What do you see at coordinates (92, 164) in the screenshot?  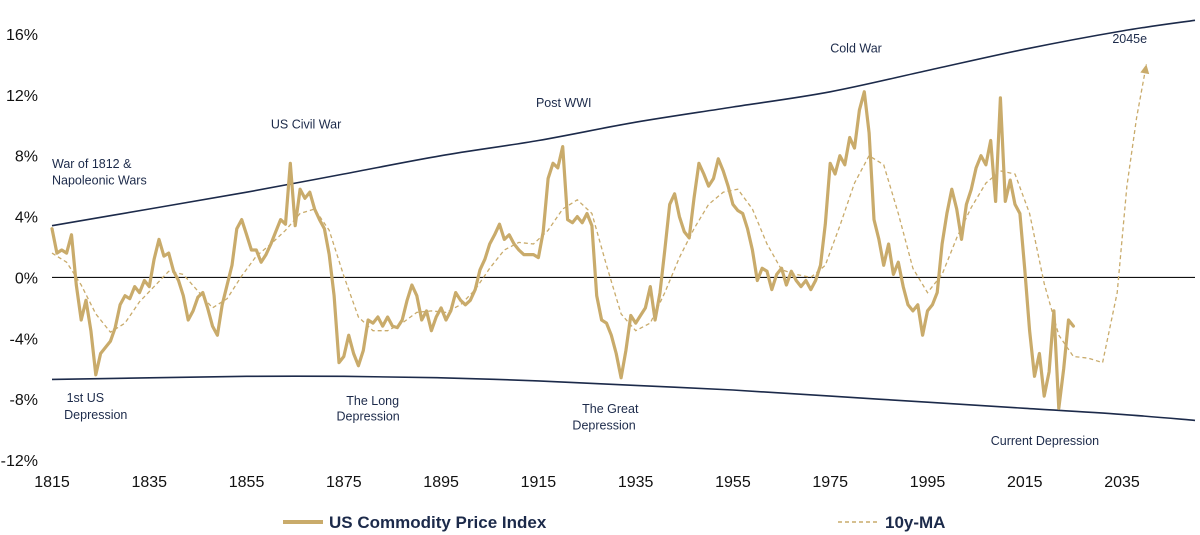 I see `annotation-label: War of 1812 &` at bounding box center [92, 164].